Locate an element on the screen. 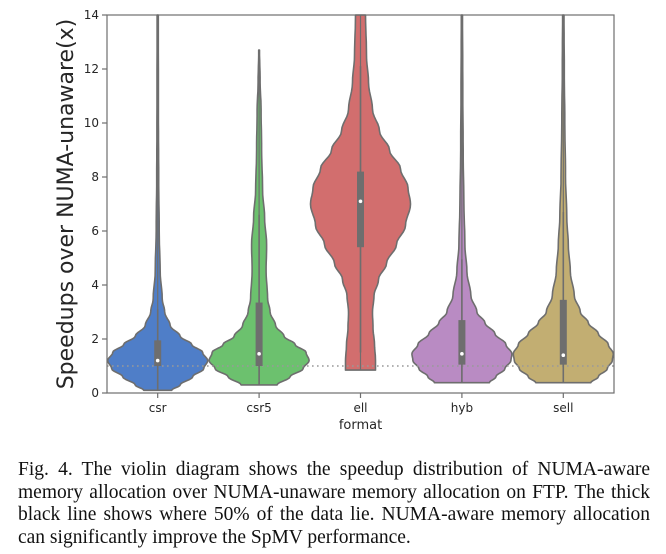 The height and width of the screenshot is (554, 666). median-dot-csr is located at coordinates (157, 360).